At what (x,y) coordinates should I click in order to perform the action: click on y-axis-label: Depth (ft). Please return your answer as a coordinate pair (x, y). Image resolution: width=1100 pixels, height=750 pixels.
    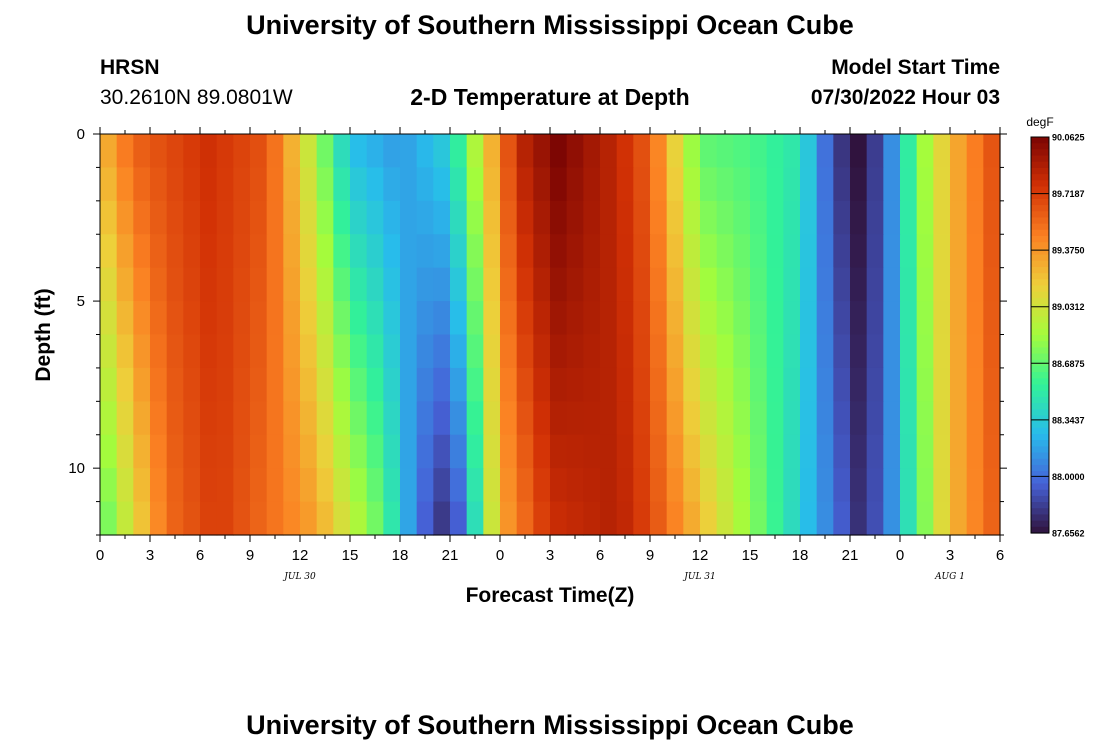
    Looking at the image, I should click on (43, 335).